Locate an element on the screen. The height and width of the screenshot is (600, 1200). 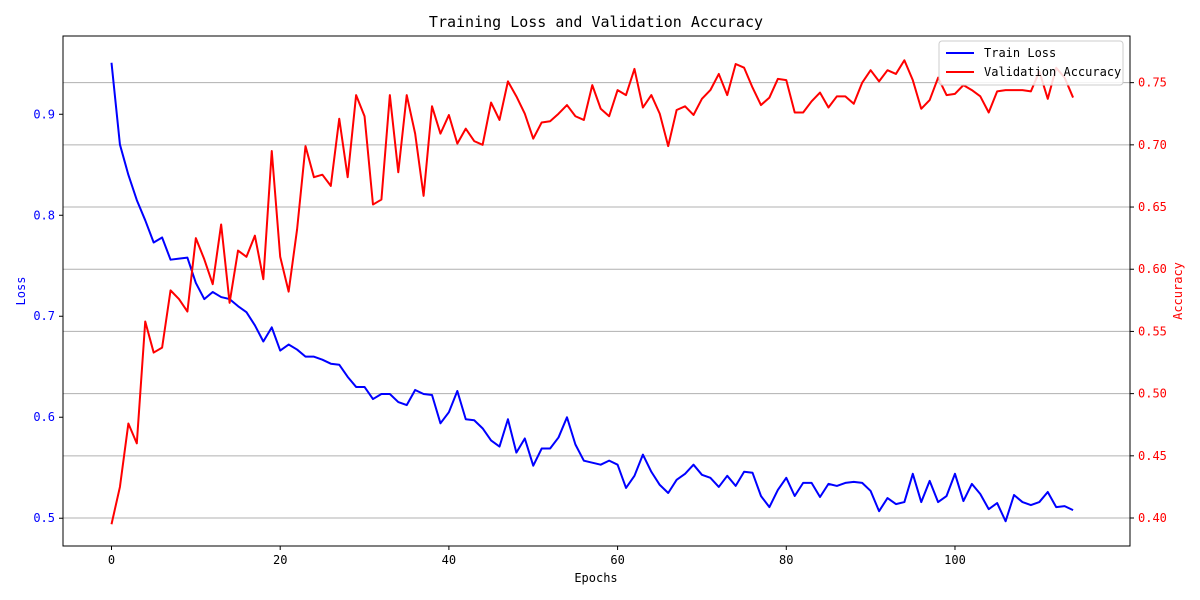
y-right-tick-label: 0.50 is located at coordinates (1152, 394).